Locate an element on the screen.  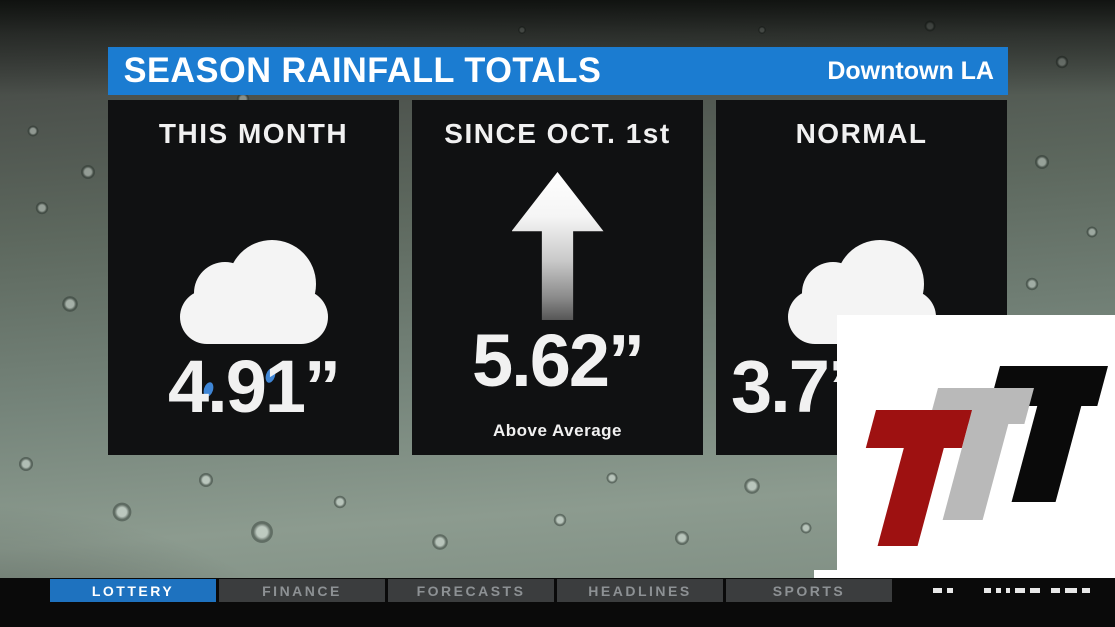
panel-title: THIS MONTH is located at coordinates (253, 133).